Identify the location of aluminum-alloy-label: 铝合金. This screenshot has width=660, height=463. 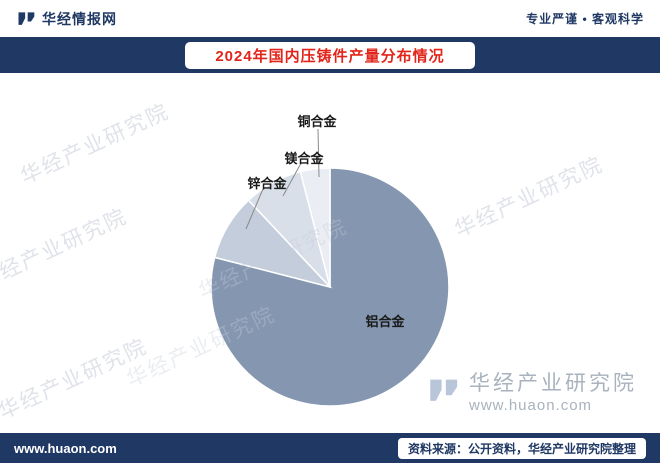
(385, 321).